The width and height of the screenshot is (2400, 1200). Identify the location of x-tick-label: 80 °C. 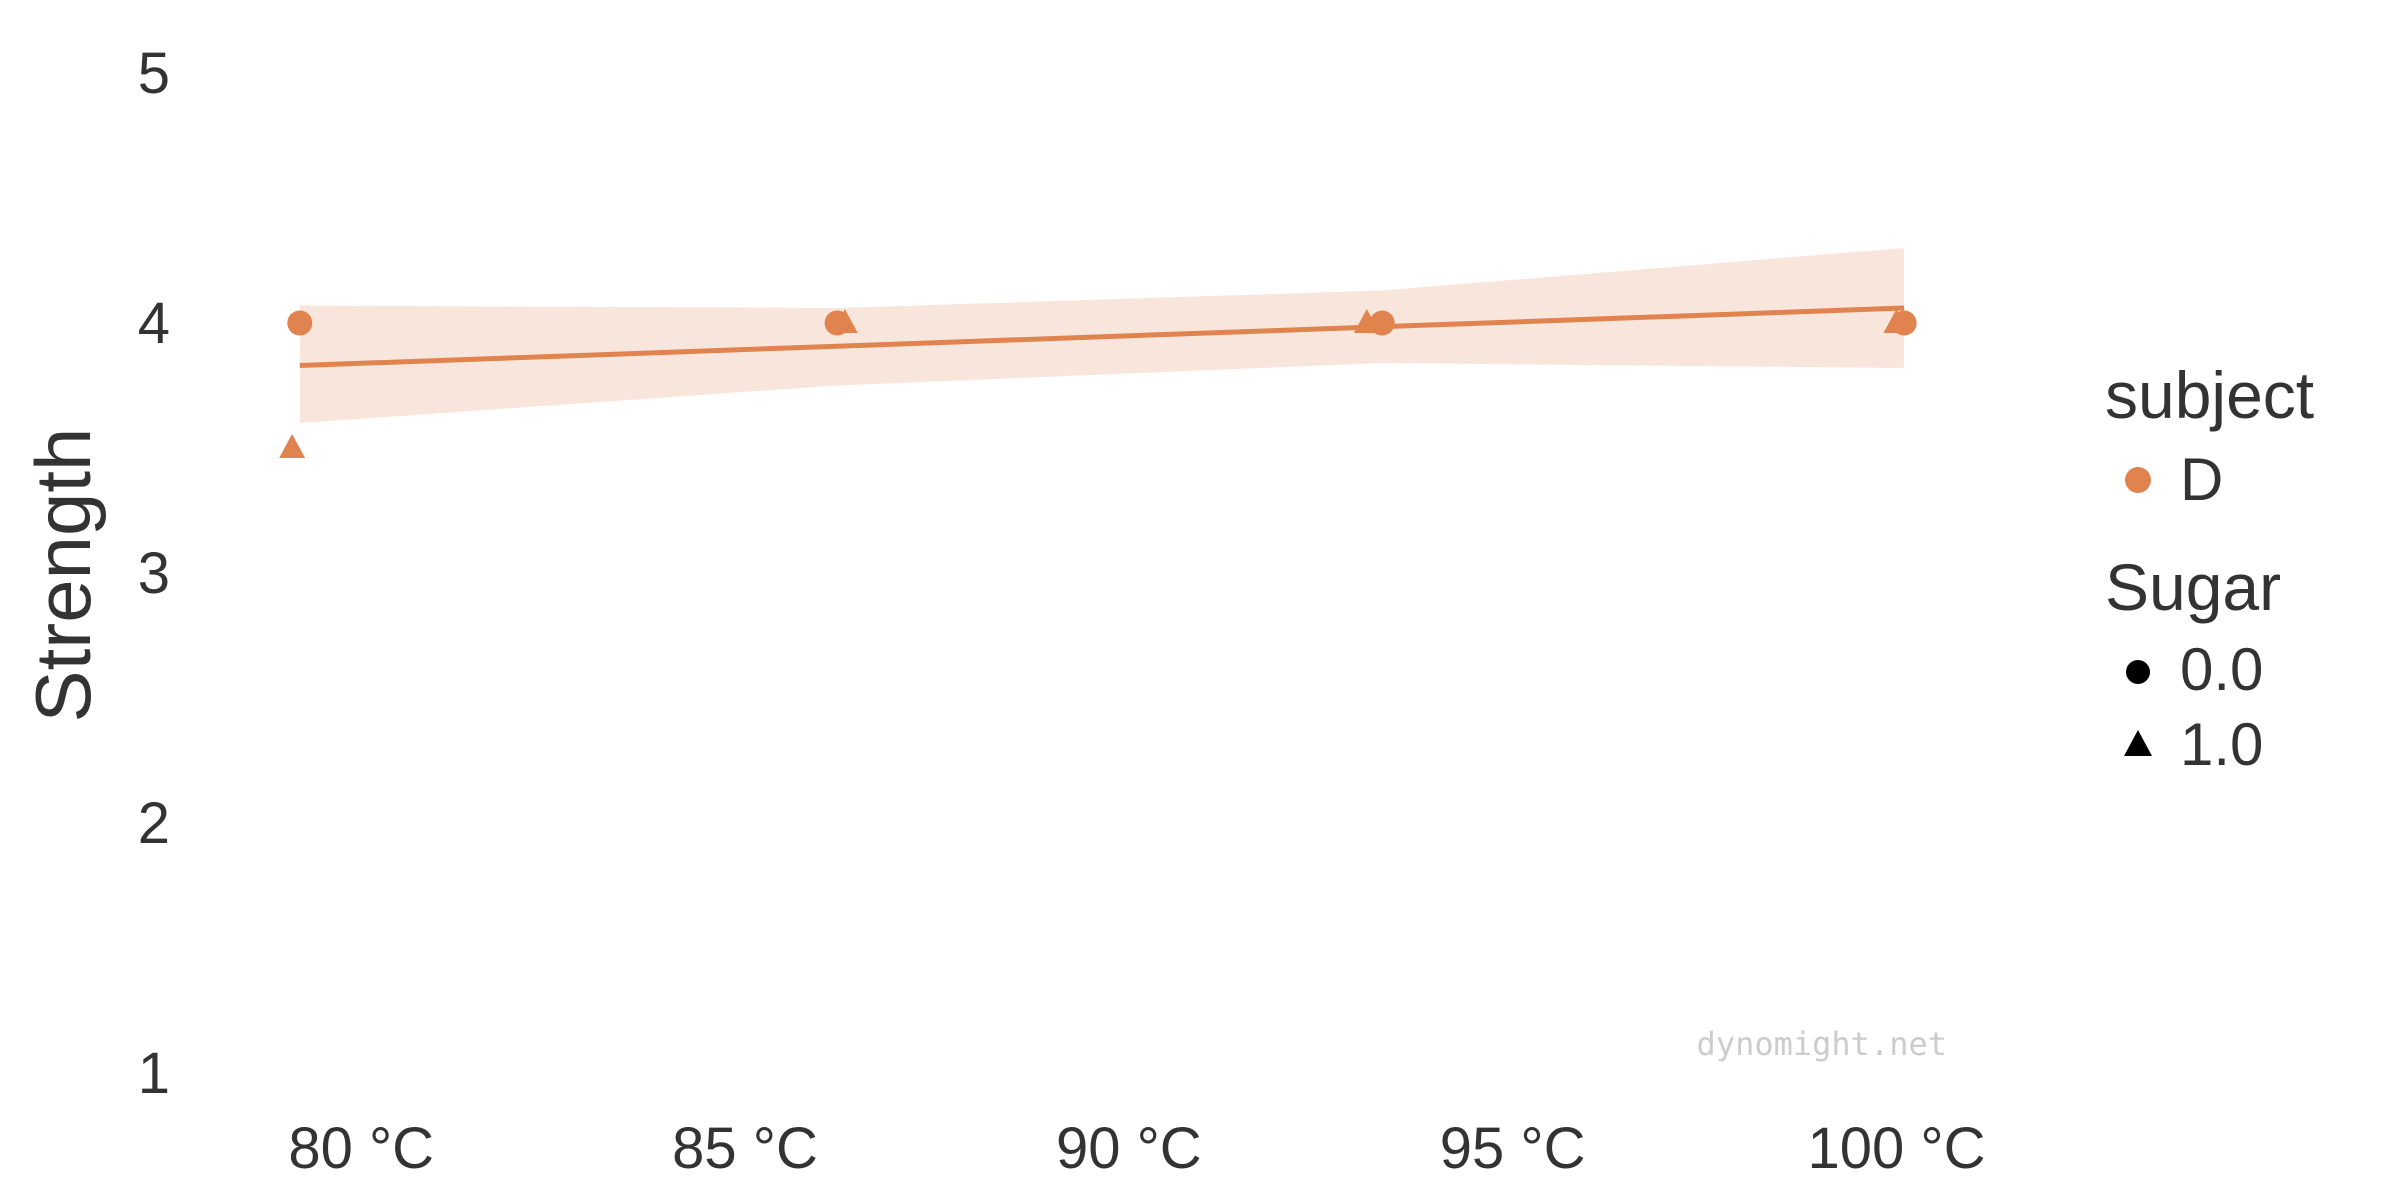
(361, 1148).